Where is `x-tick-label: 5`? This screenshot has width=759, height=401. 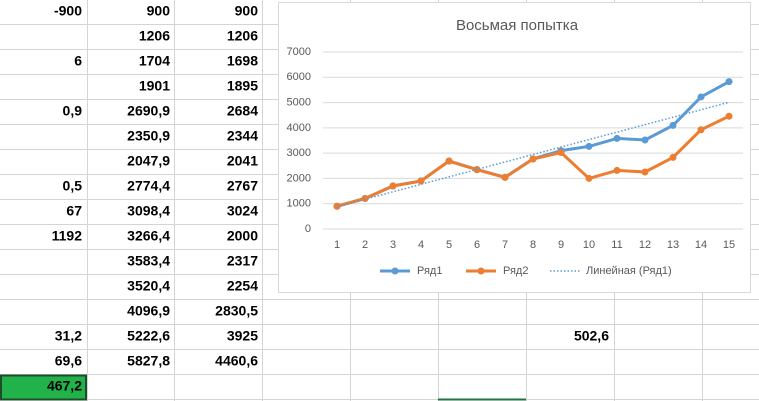
x-tick-label: 5 is located at coordinates (449, 245).